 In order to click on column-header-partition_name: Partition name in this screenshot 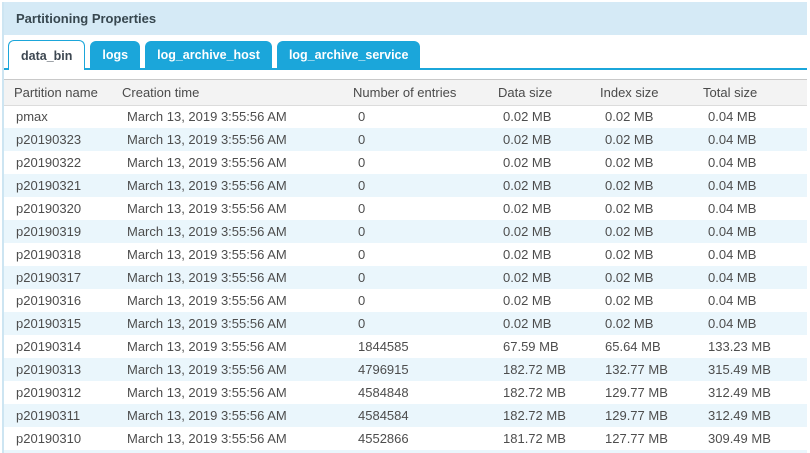, I will do `click(63, 93)`.